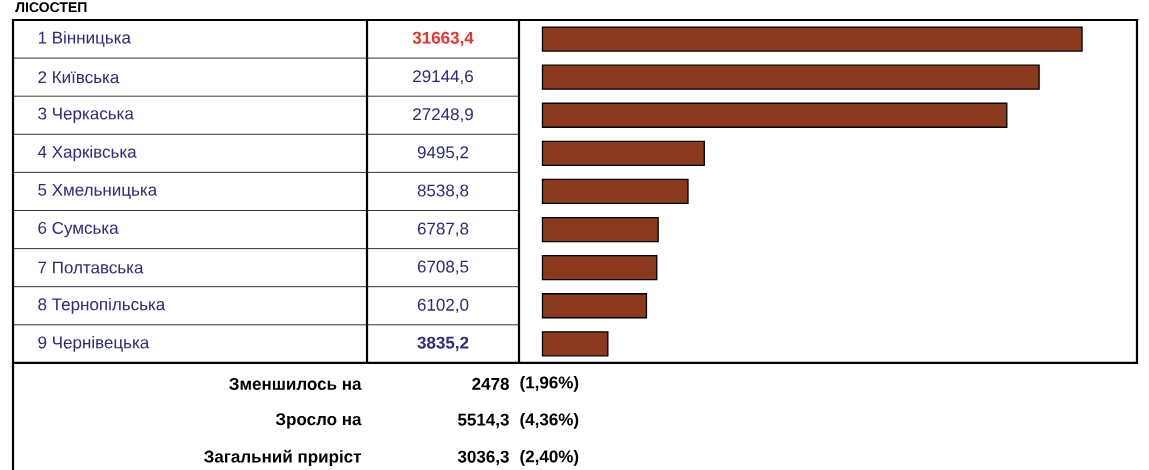 This screenshot has width=1149, height=470. Describe the element at coordinates (84, 39) in the screenshot. I see `y-tick-label: 1 Вінницька` at that location.